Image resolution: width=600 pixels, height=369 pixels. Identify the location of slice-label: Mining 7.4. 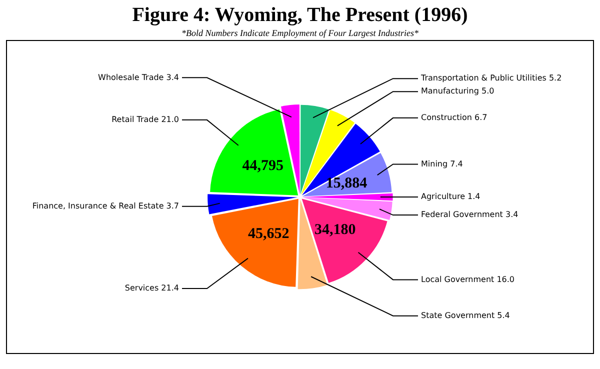
(442, 163).